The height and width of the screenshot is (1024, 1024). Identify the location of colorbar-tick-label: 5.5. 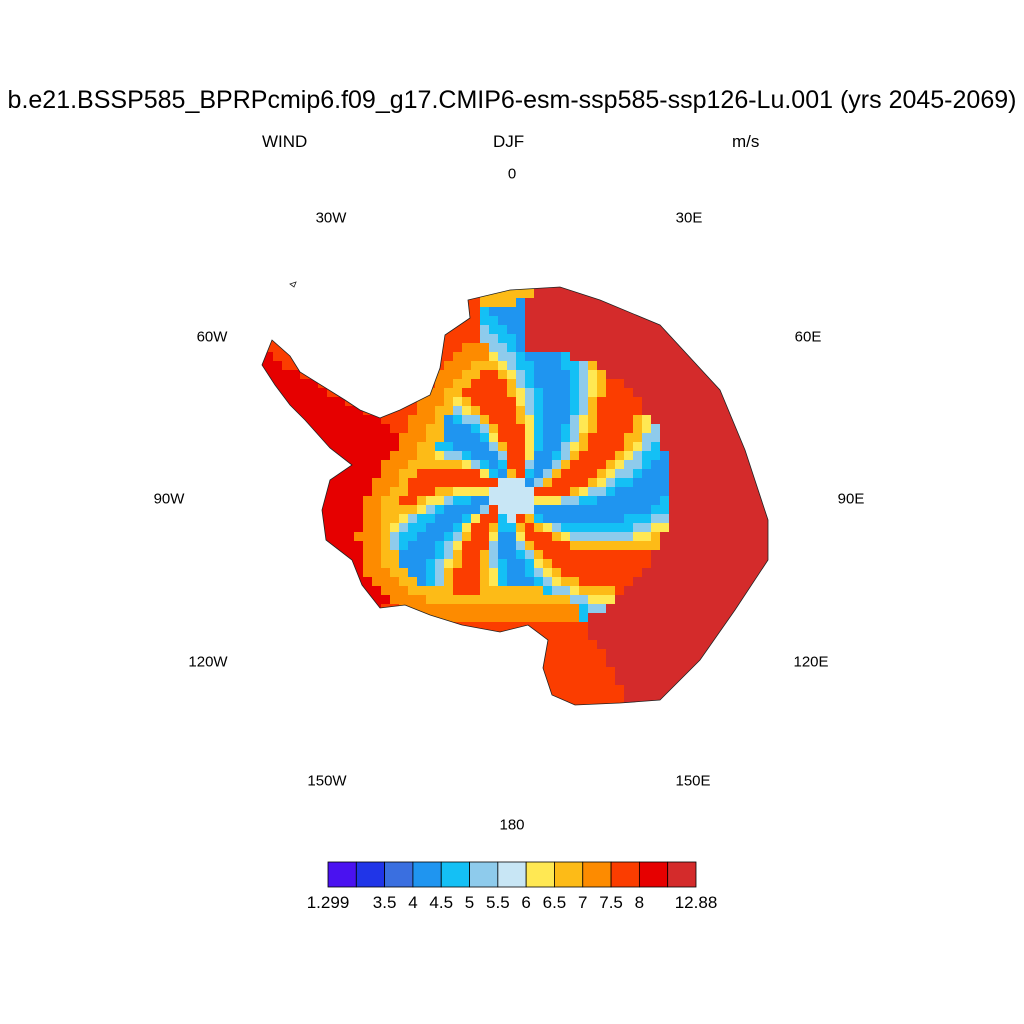
(498, 902).